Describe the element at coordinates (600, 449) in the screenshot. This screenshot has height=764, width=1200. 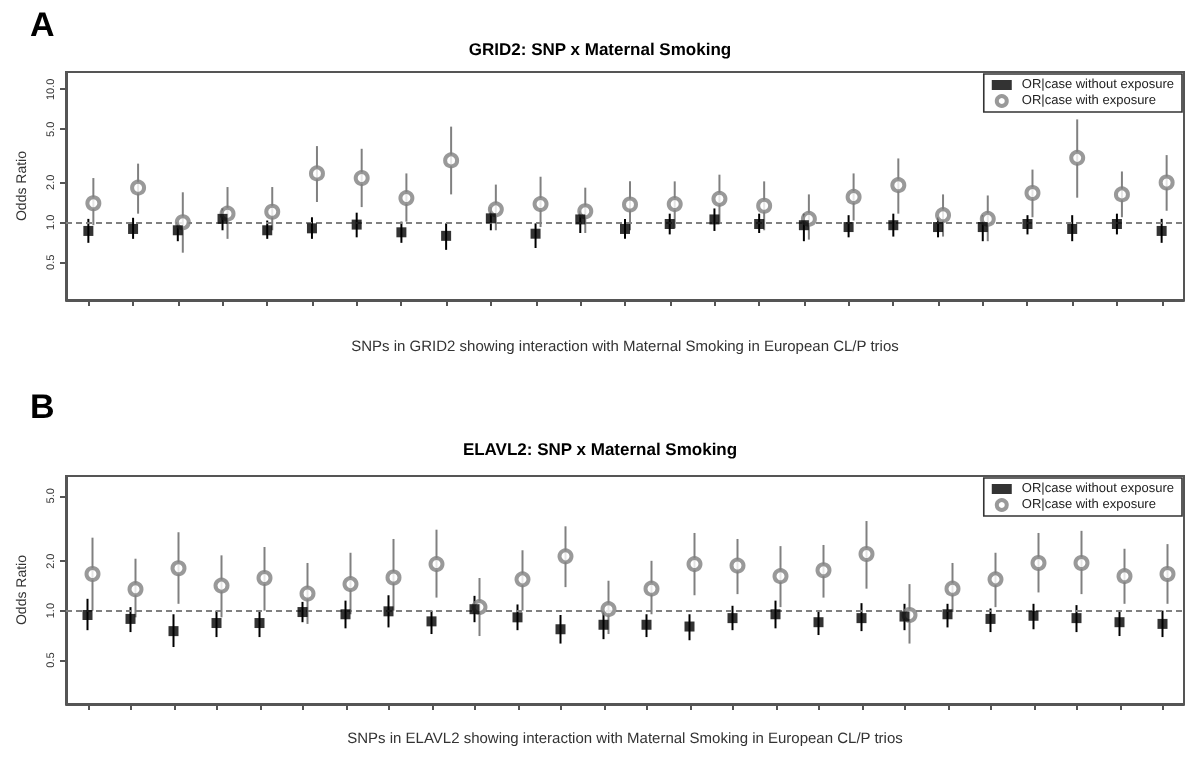
I see `chart-title: ELAVL2: SNP x Maternal Smoking` at that location.